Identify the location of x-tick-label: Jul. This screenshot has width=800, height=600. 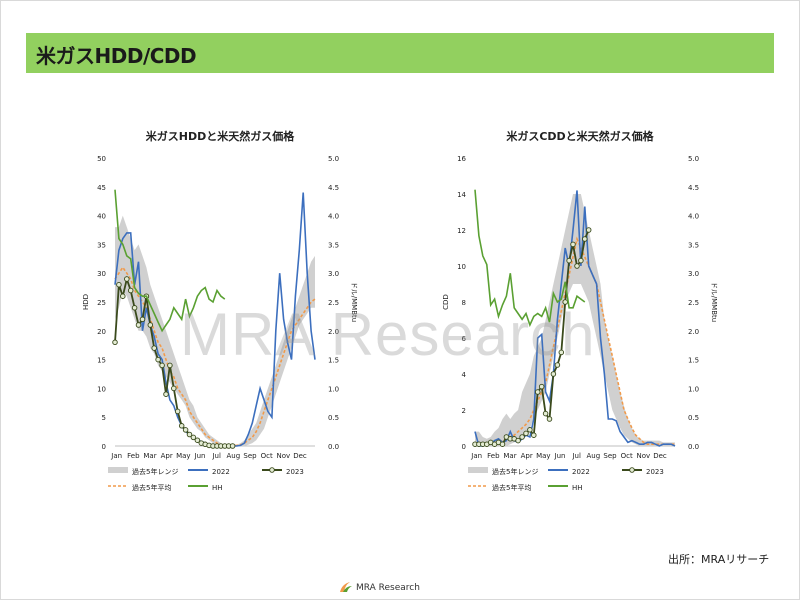
(576, 456).